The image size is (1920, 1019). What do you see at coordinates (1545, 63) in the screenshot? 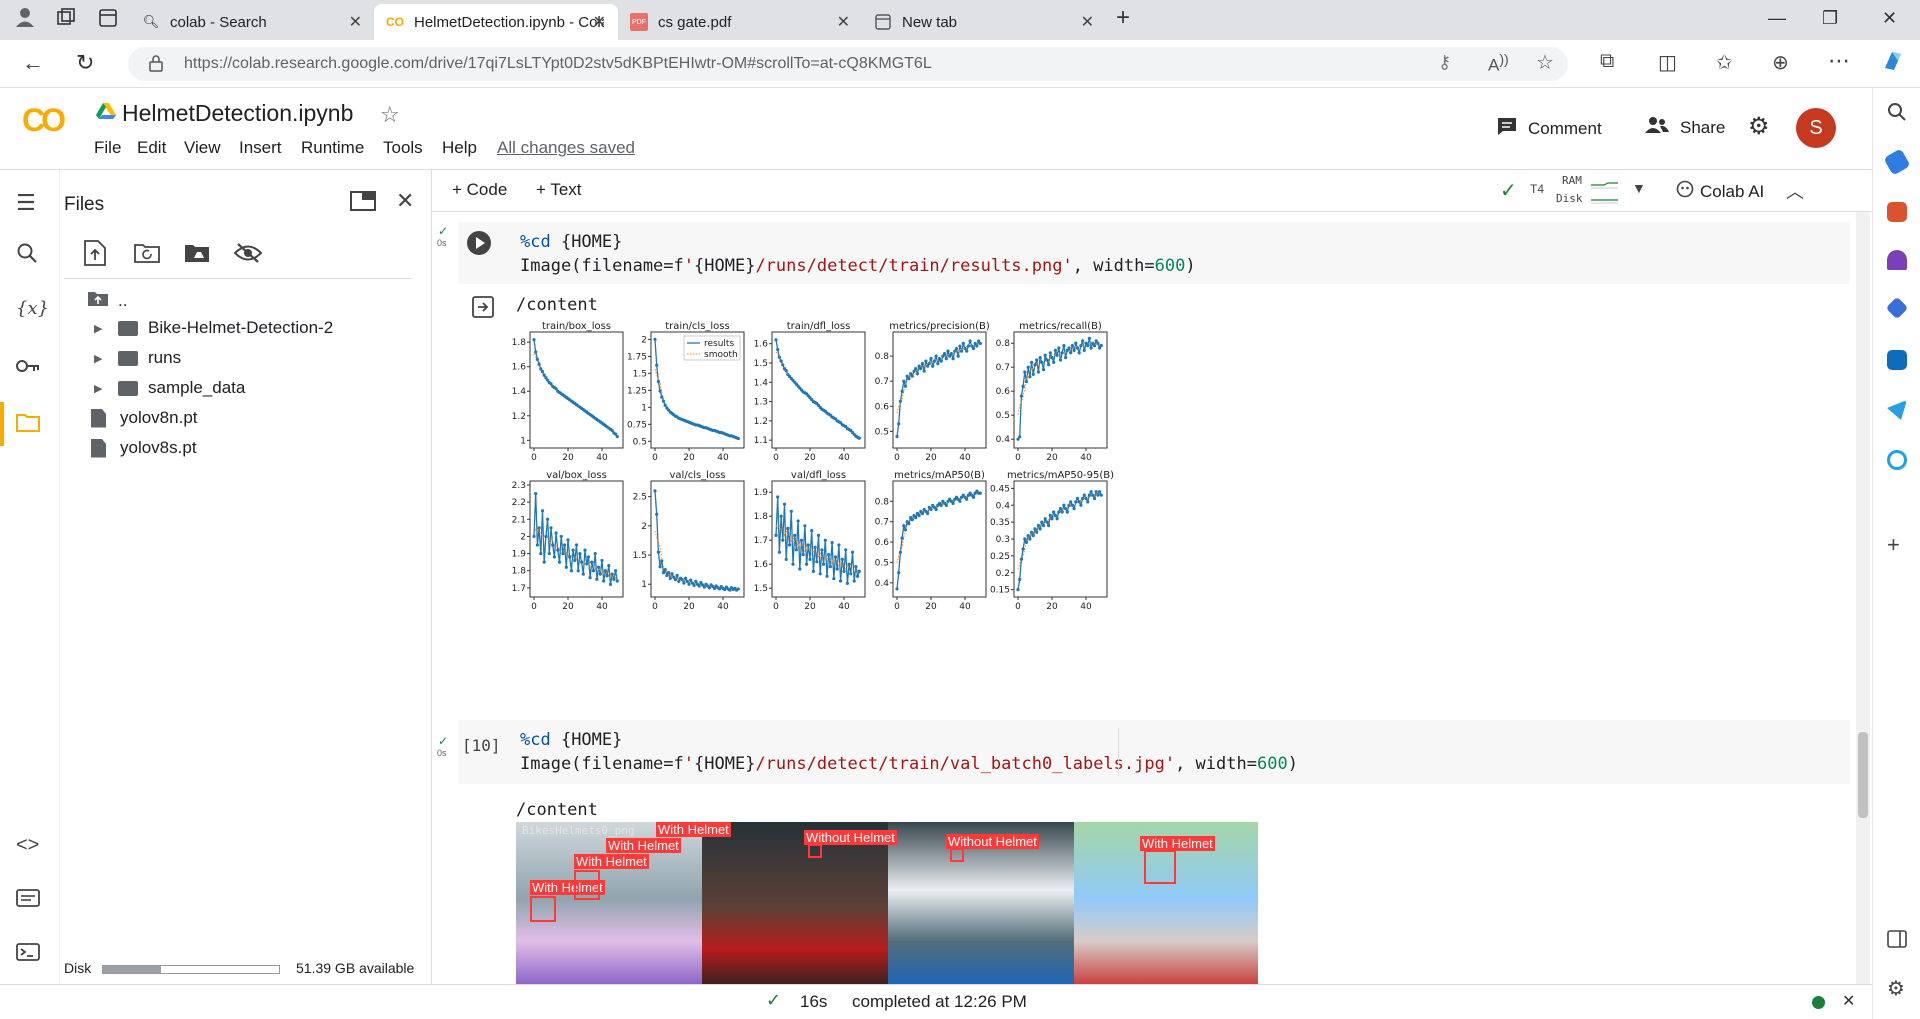
I see `favorite-star-icon: ☆` at bounding box center [1545, 63].